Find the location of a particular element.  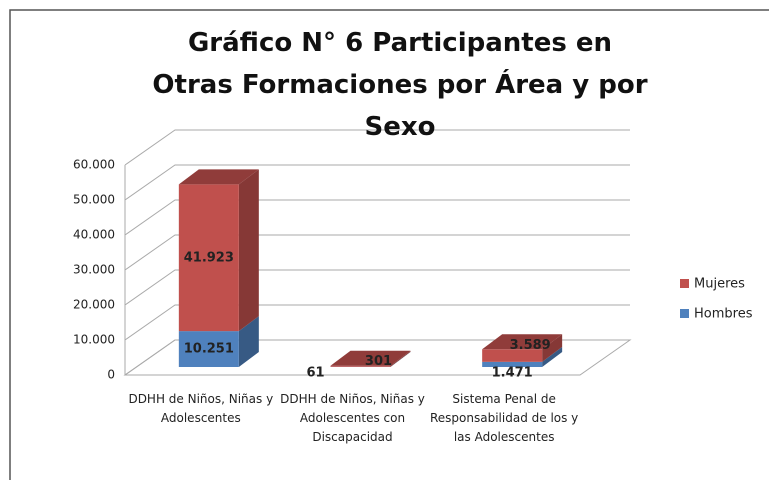

value-label: 10.251 is located at coordinates (209, 349).